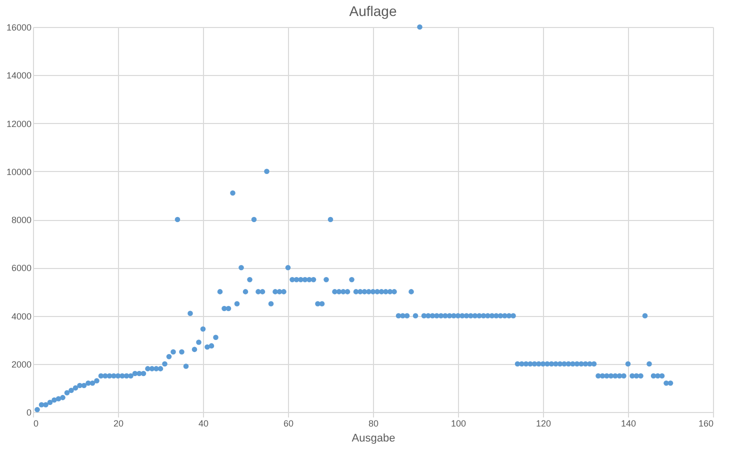  I want to click on y-tick-label: 12000, so click(19, 123).